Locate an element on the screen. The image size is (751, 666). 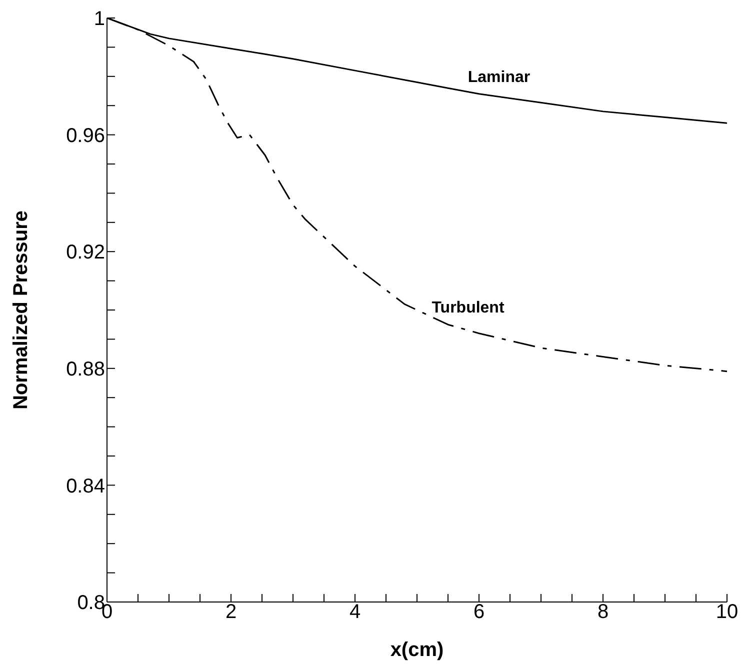
x-tick-label: 8 is located at coordinates (603, 612).